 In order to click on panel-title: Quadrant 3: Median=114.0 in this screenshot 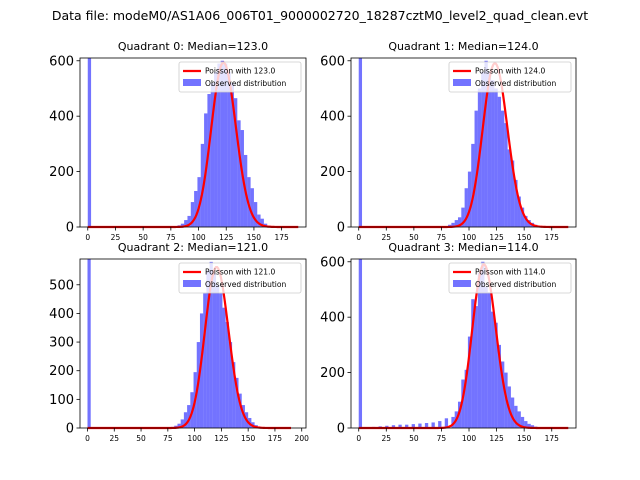, I will do `click(463, 247)`.